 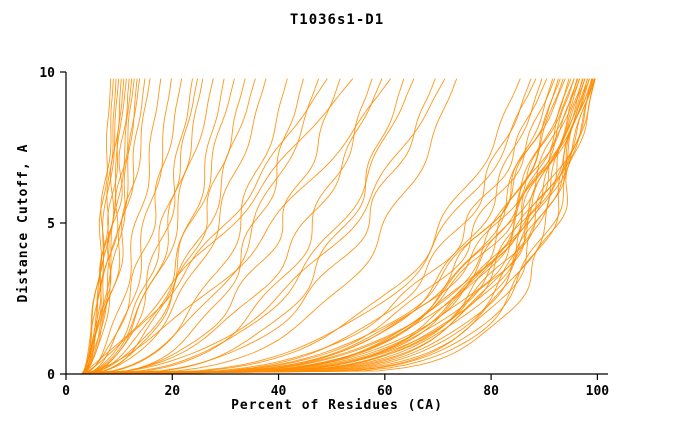 I want to click on x-tick-label: 40, so click(x=279, y=391).